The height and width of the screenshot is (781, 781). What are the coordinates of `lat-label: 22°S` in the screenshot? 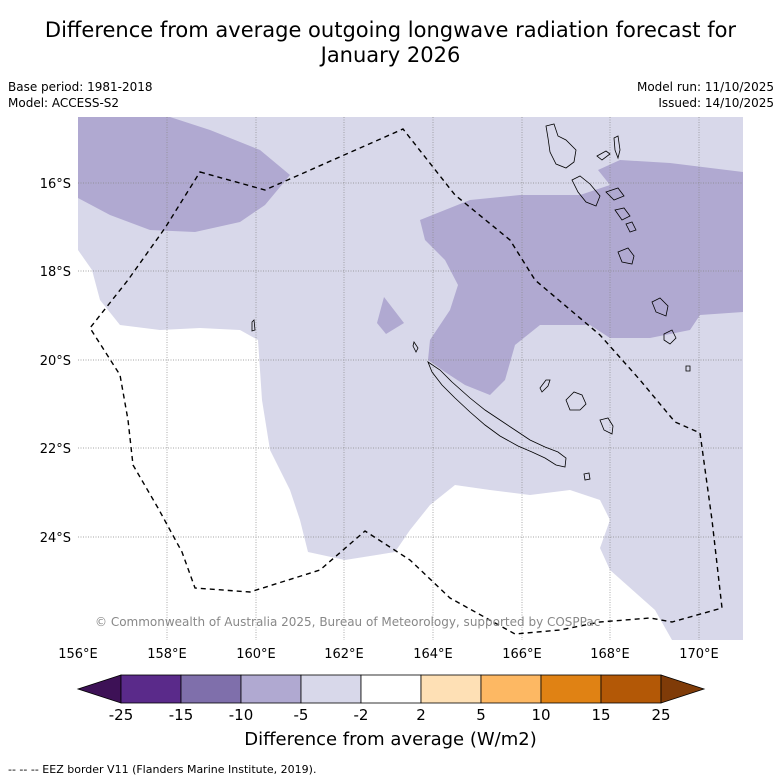 It's located at (55, 449).